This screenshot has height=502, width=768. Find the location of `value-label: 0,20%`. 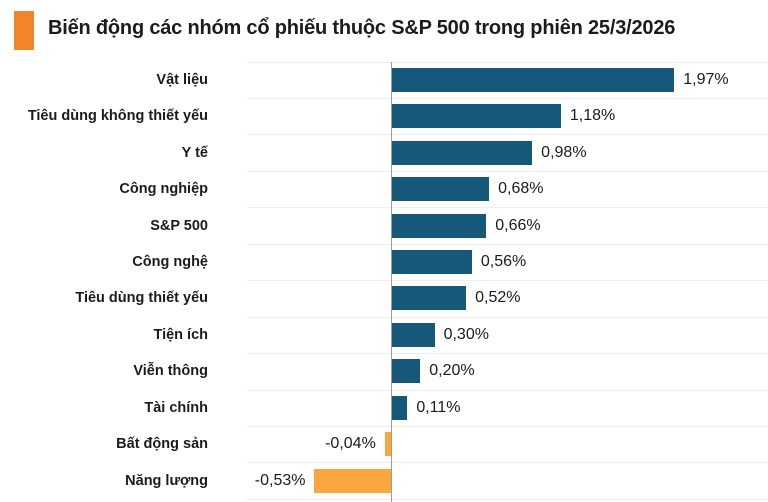

value-label: 0,20% is located at coordinates (452, 371).